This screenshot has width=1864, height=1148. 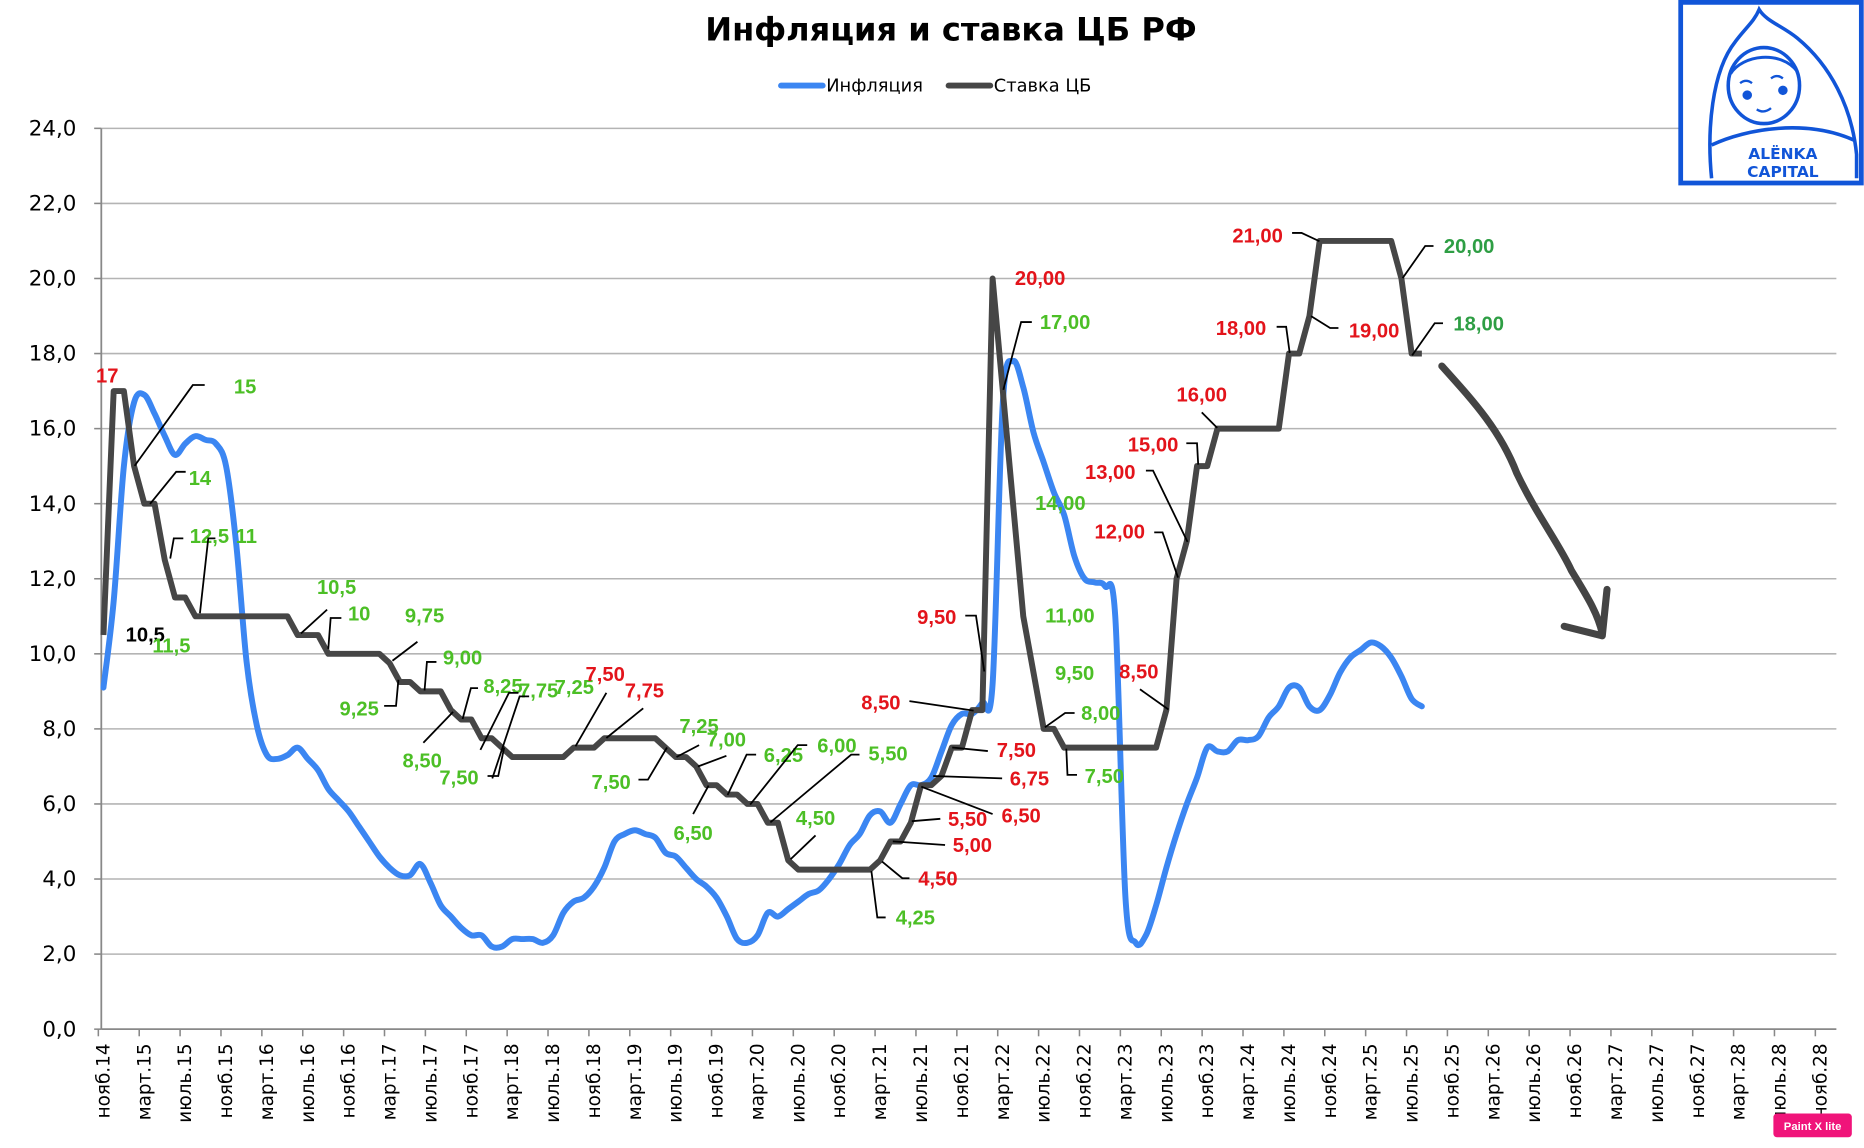 What do you see at coordinates (1812, 1125) in the screenshot?
I see `paint-x-lite-badge: Paint X lite` at bounding box center [1812, 1125].